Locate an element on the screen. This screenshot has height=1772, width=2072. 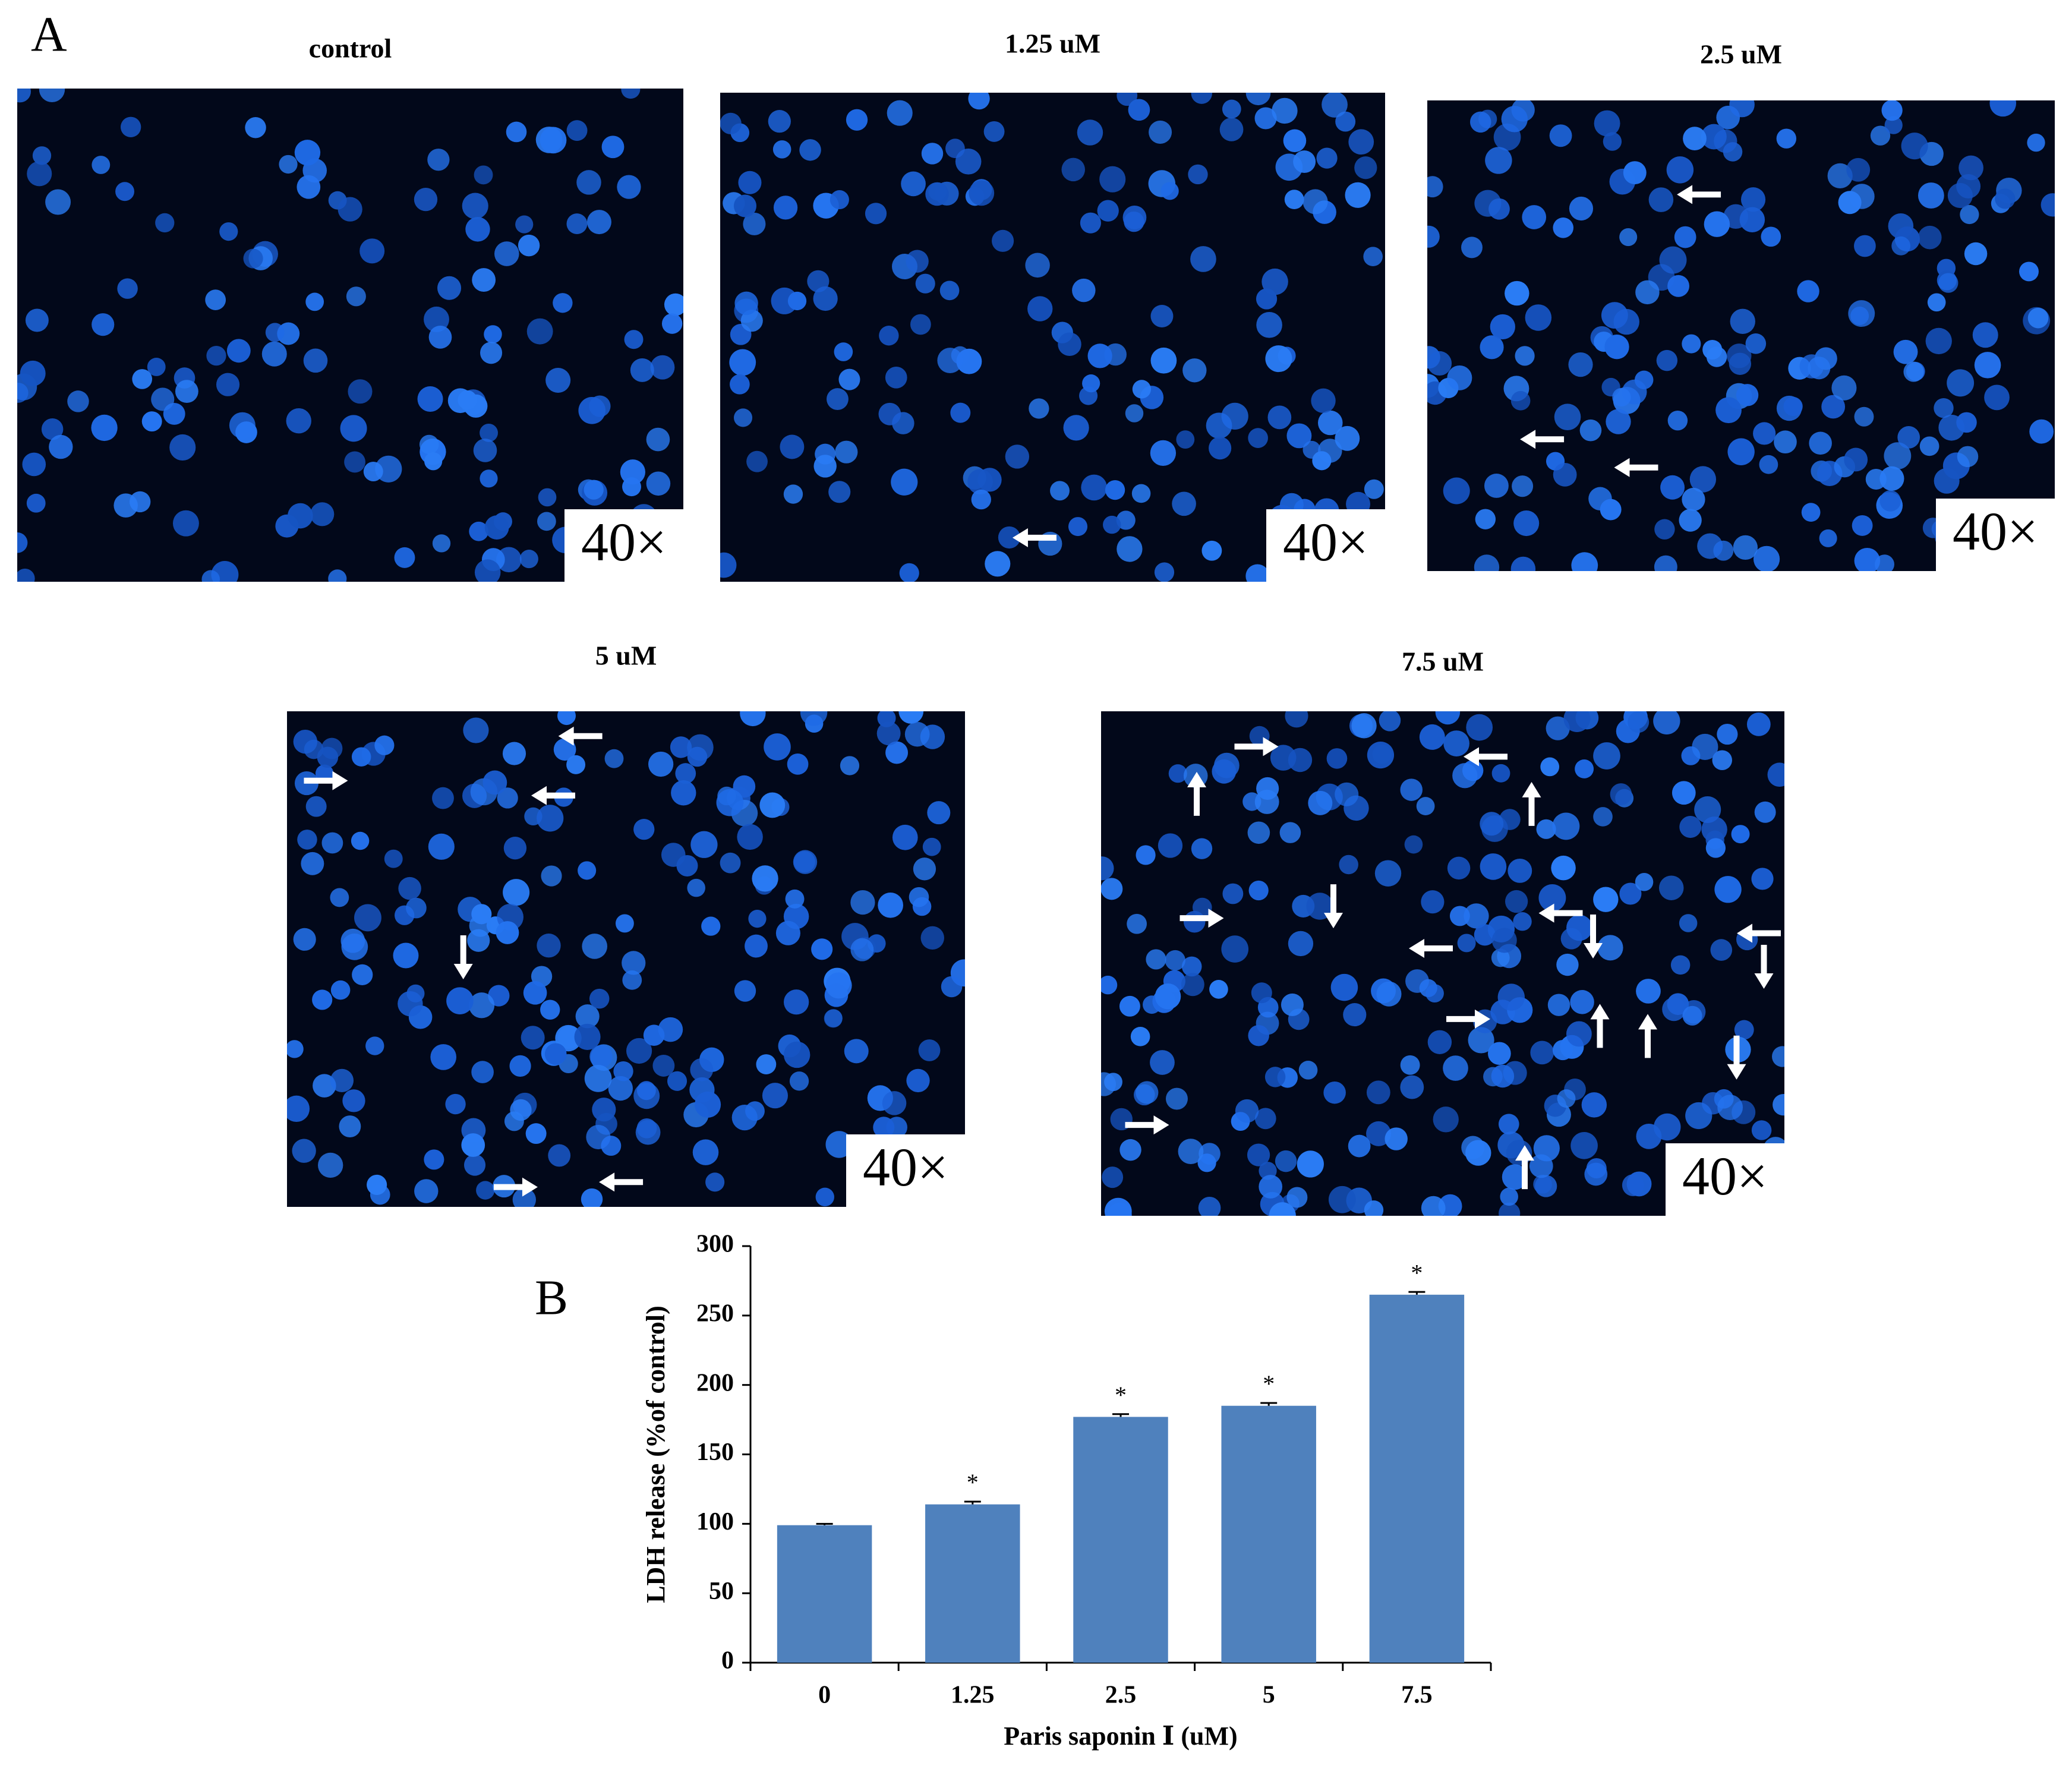
micrograph: 40× is located at coordinates (626, 959).